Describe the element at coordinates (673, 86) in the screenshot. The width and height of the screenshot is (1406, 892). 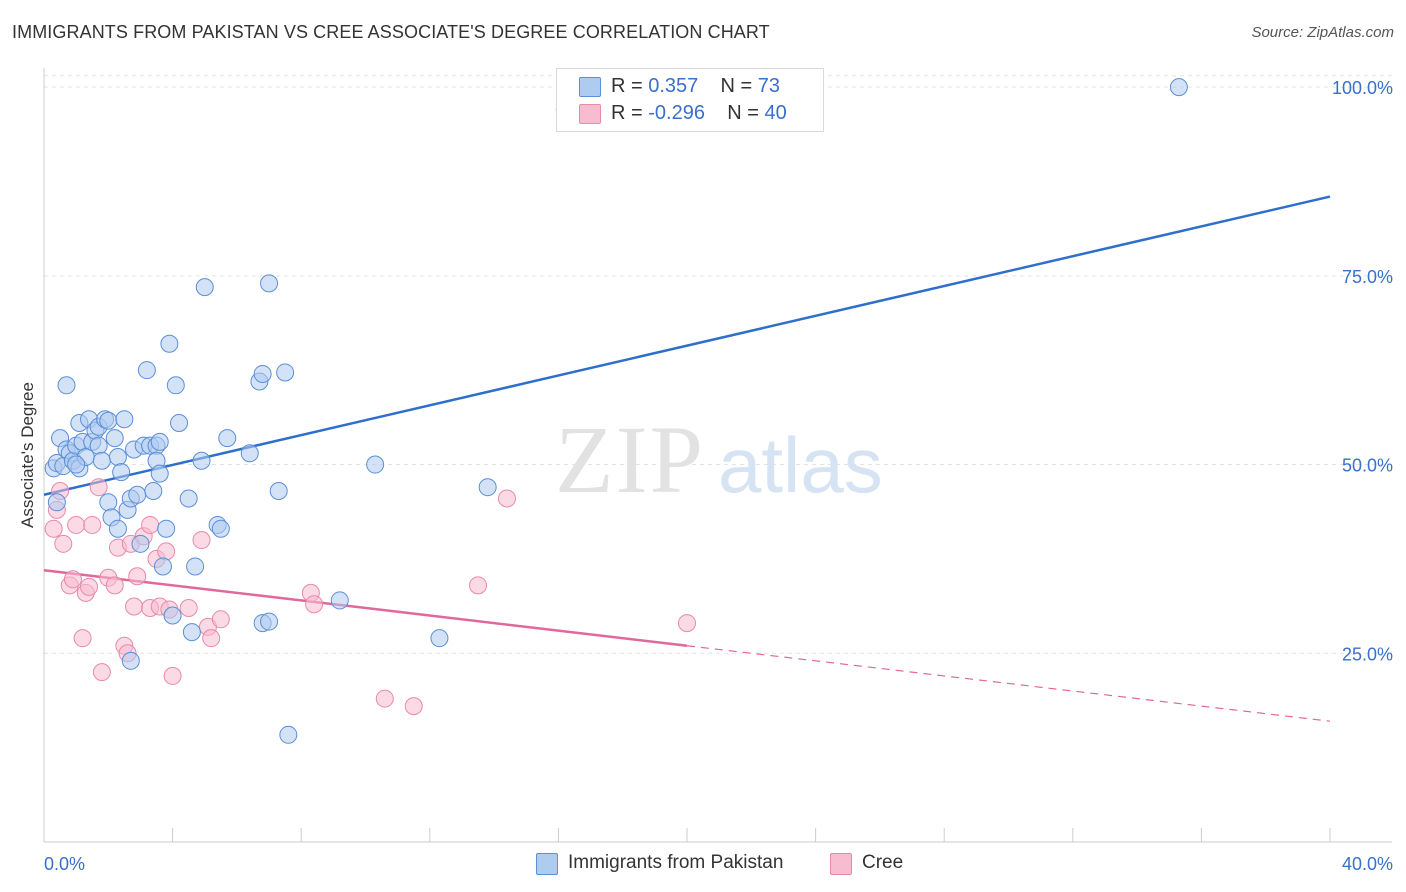
I see `legend-r-value: 0.357` at that location.